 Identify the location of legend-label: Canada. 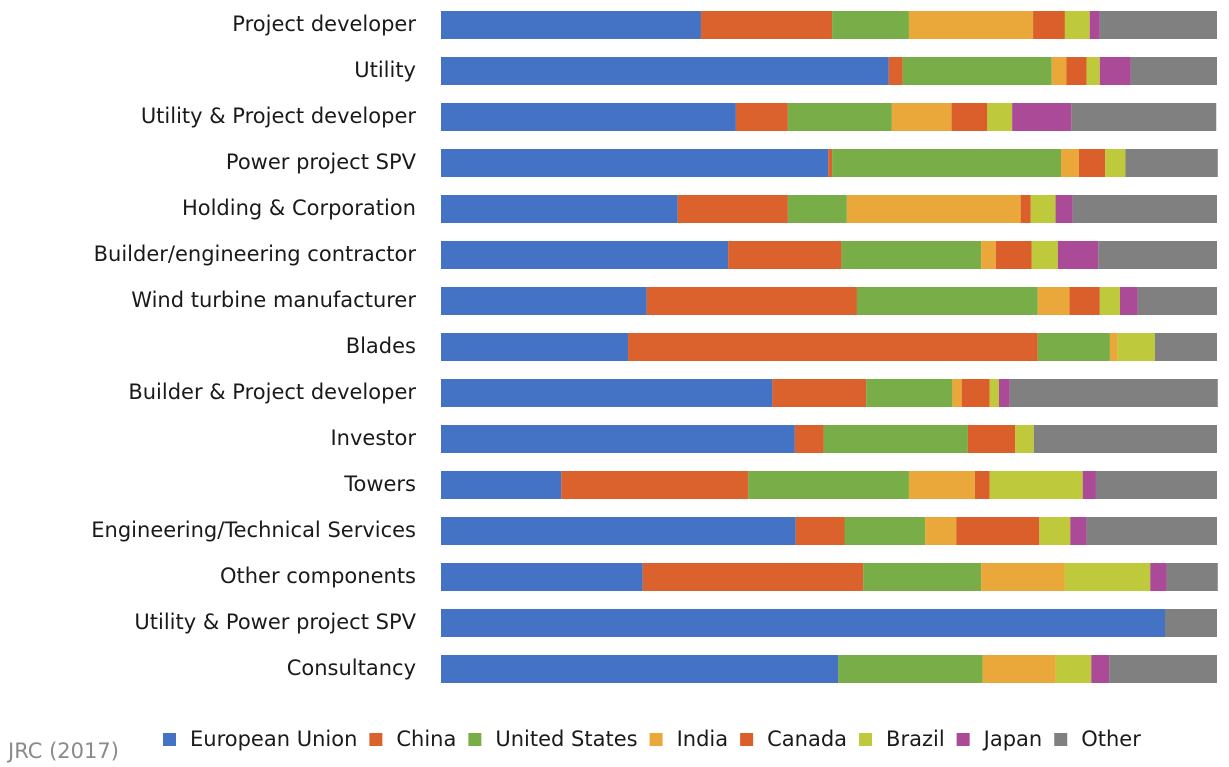
(807, 739).